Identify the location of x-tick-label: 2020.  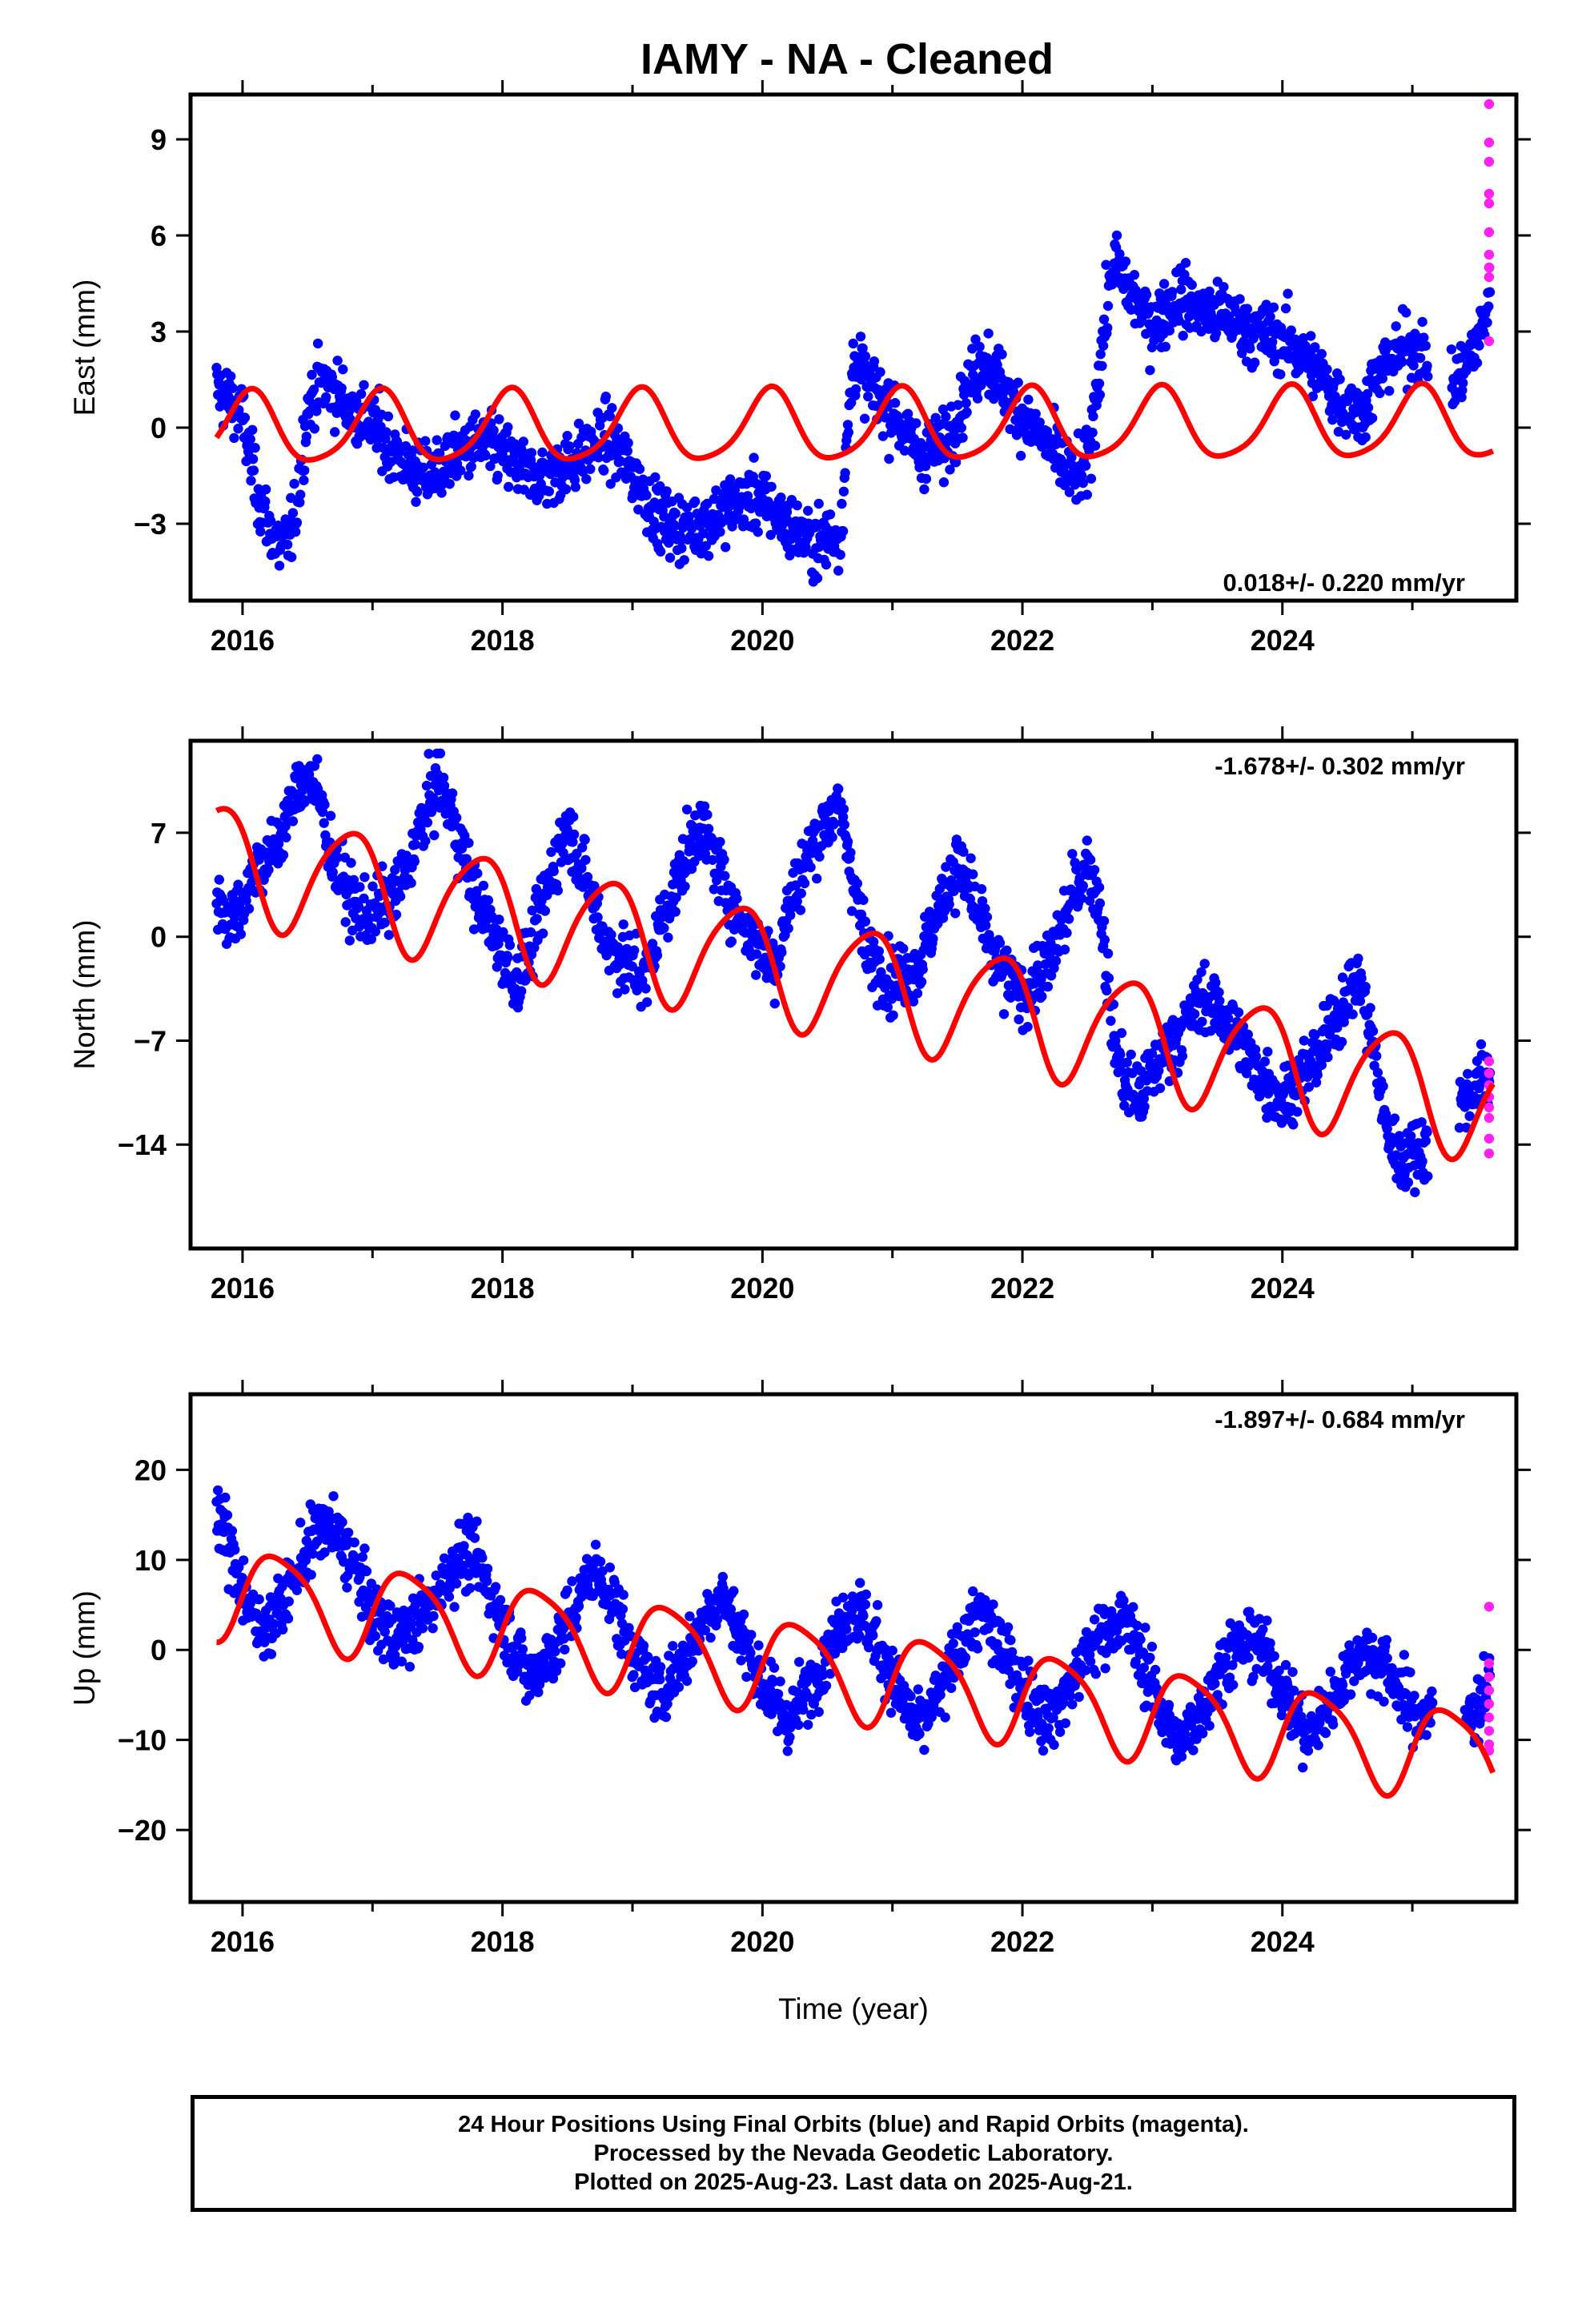
(762, 1288).